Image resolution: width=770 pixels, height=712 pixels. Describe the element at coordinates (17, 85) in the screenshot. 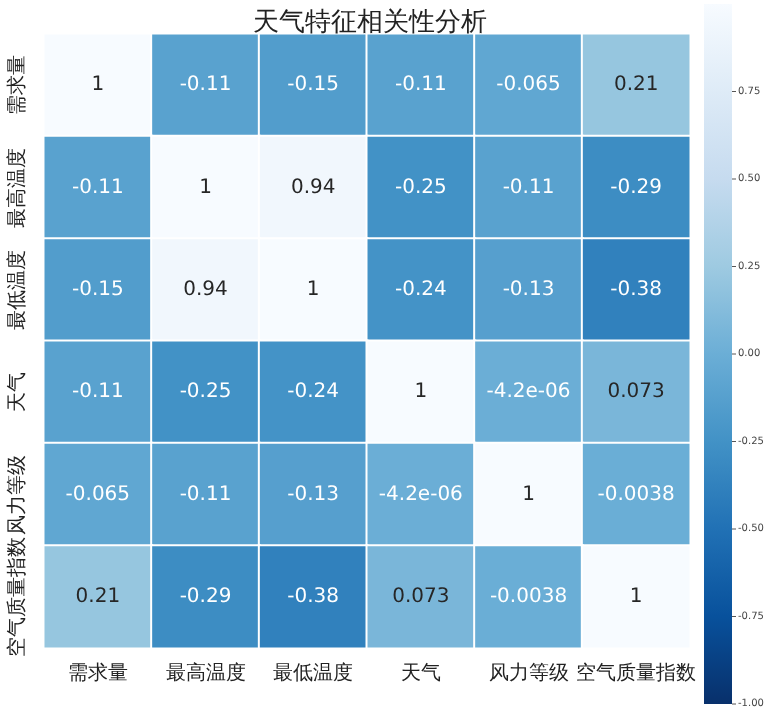

I see `y-tick-label: 需求量` at that location.